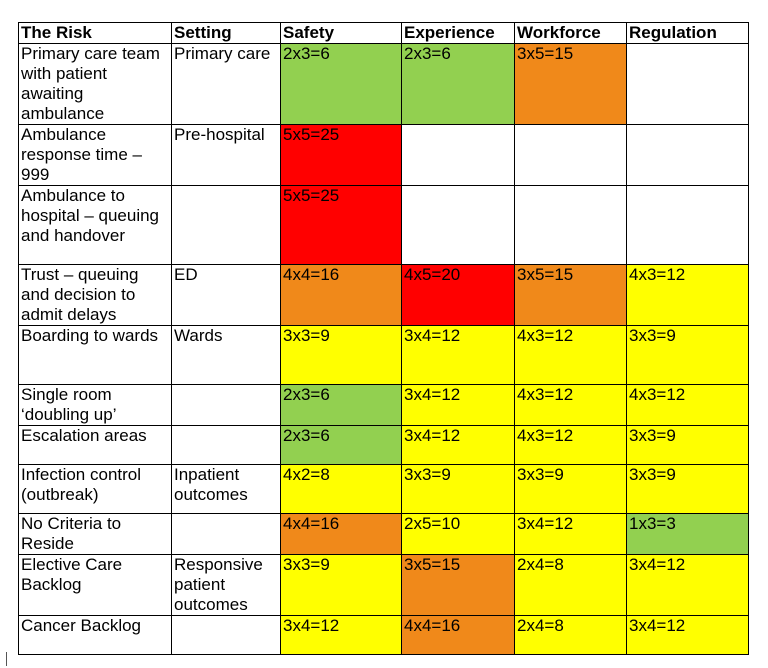  Describe the element at coordinates (226, 33) in the screenshot. I see `column-header: Setting` at that location.